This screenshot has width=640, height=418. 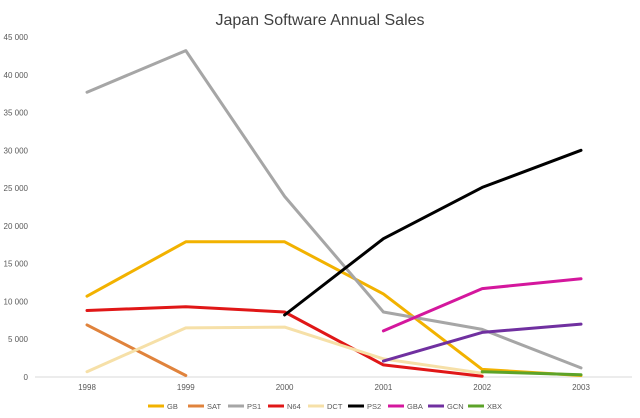 I want to click on legend-label: GB, so click(x=172, y=406).